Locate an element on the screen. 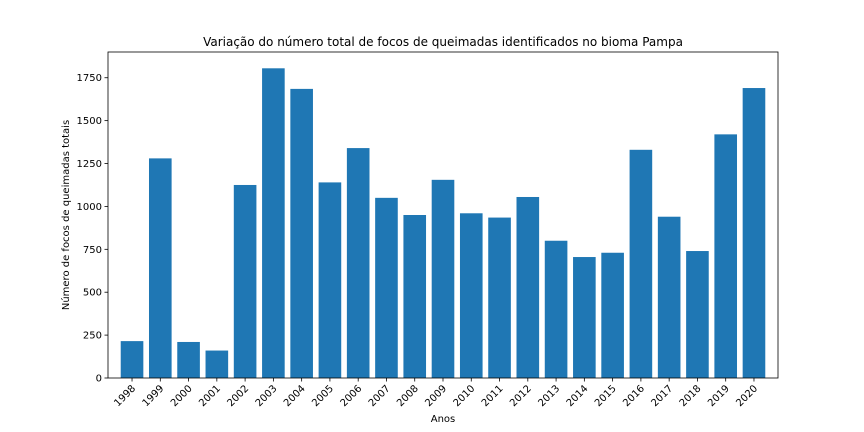 The height and width of the screenshot is (432, 864). x-axis-title: Anos is located at coordinates (443, 419).